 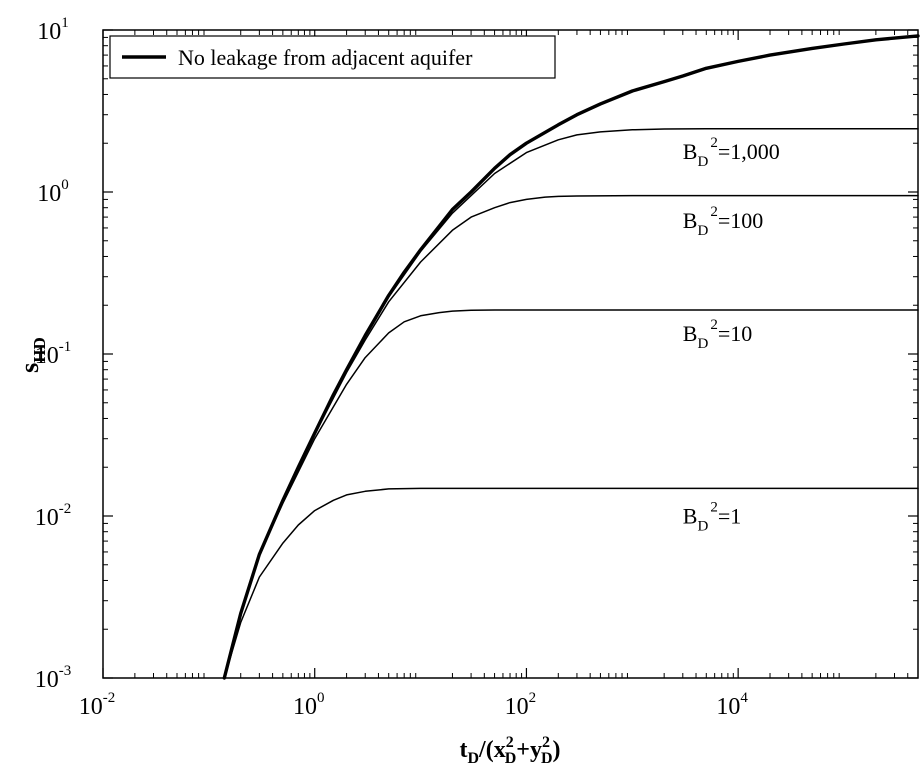 I want to click on y-tick-label: 10⁻¹, so click(x=53, y=354).